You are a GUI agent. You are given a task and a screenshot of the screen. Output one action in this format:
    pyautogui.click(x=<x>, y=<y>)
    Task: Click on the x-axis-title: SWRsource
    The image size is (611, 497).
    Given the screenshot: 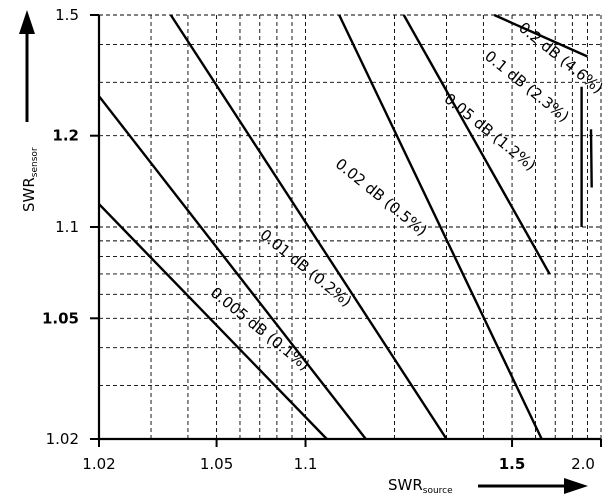 What is the action you would take?
    pyautogui.click(x=488, y=486)
    